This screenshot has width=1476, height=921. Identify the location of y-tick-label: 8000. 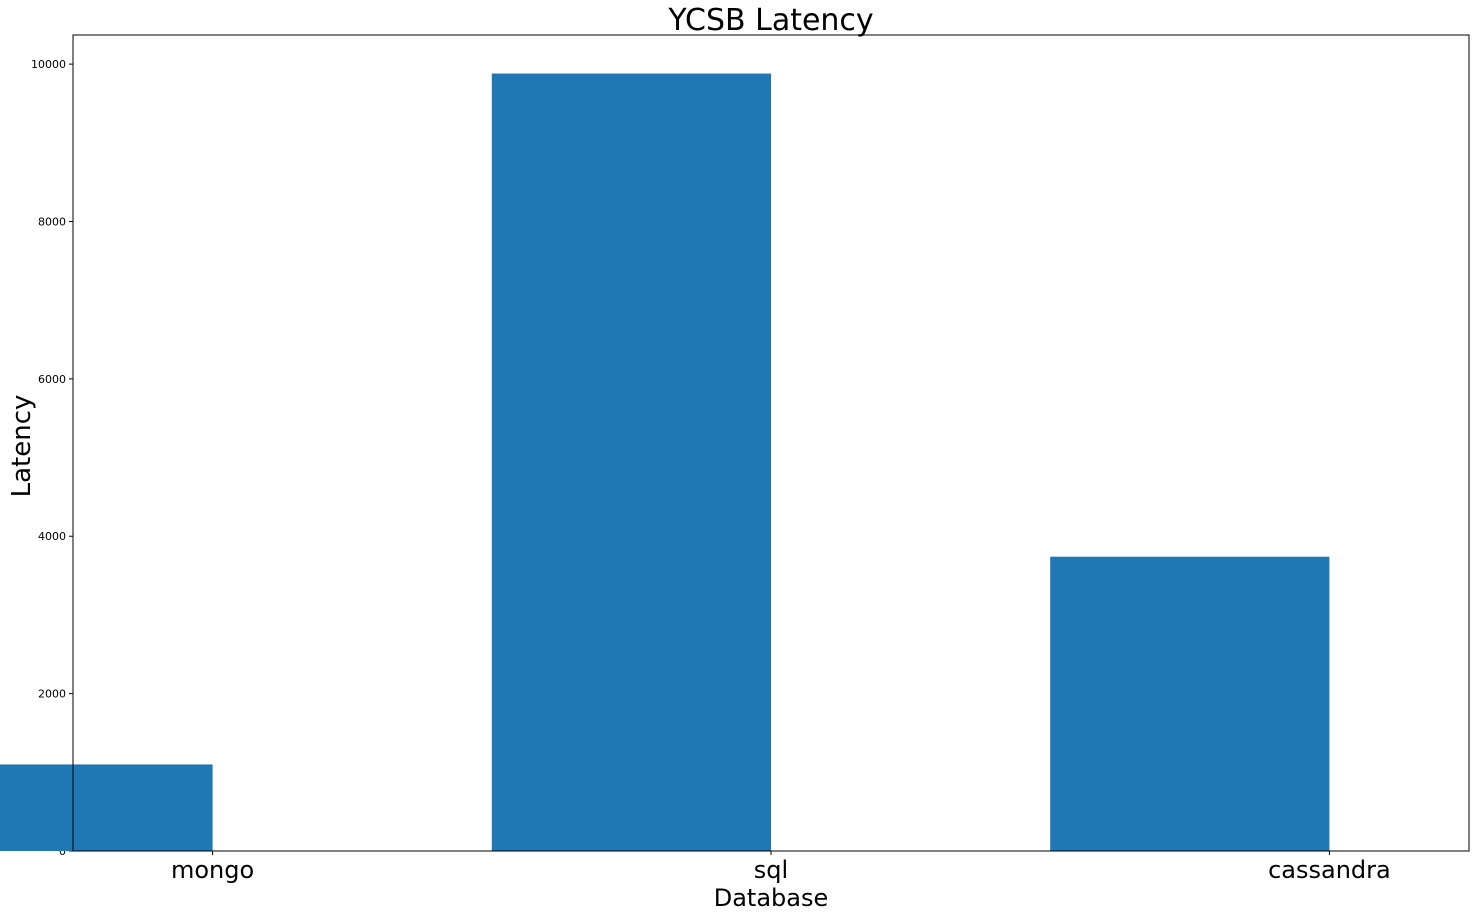
(52, 221).